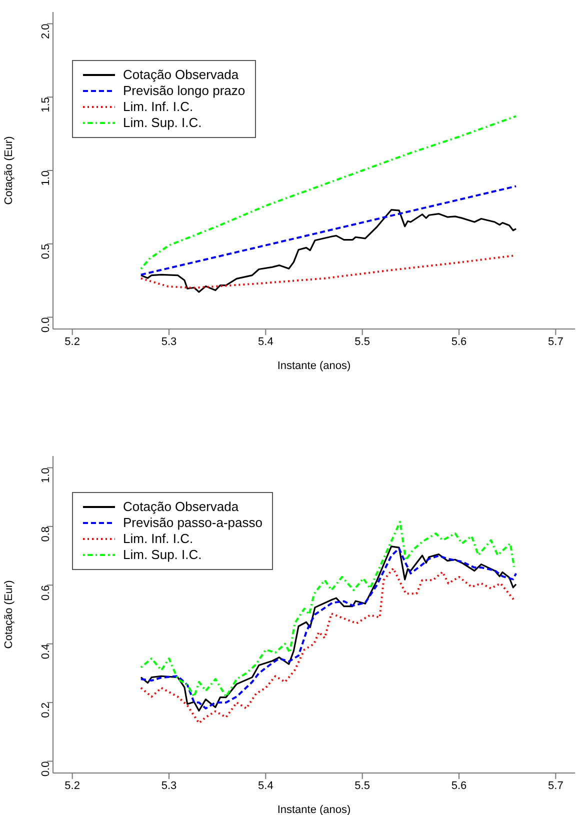  I want to click on y-tick-label: 1.5, so click(46, 104).